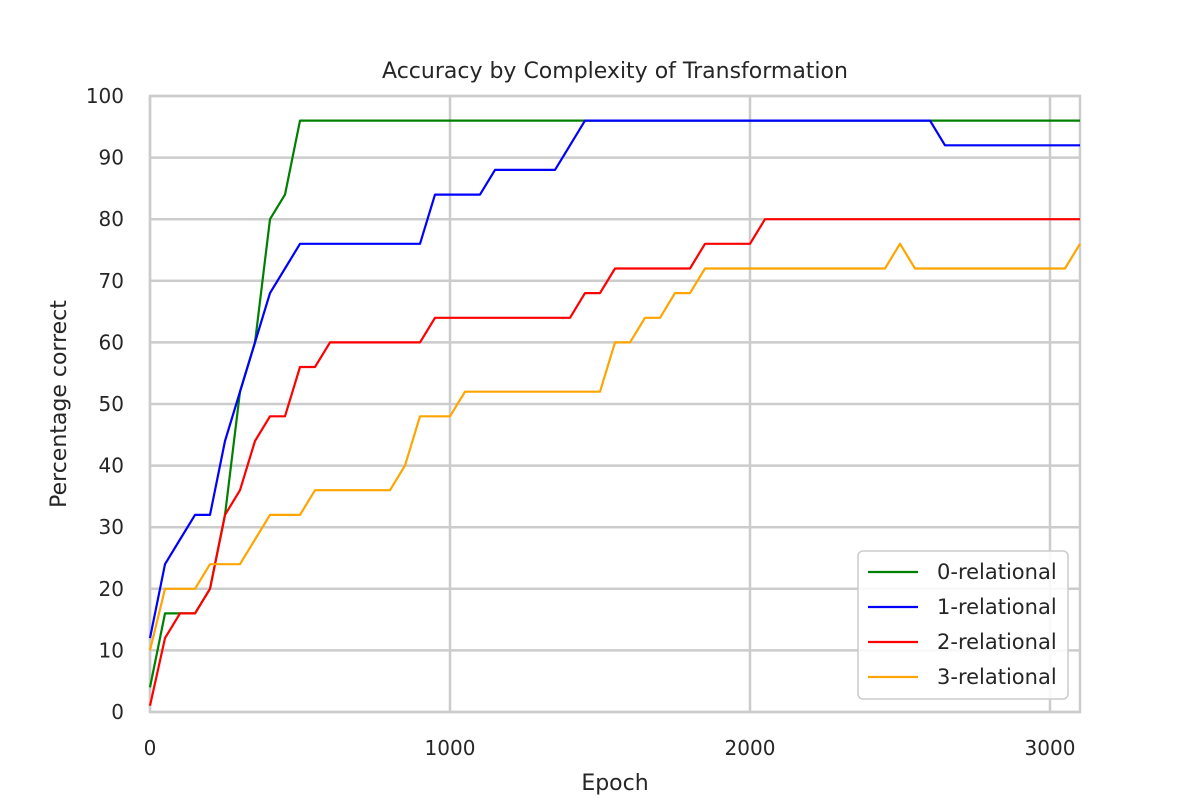 The height and width of the screenshot is (800, 1200). Describe the element at coordinates (111, 219) in the screenshot. I see `y-tick-label: 80` at that location.